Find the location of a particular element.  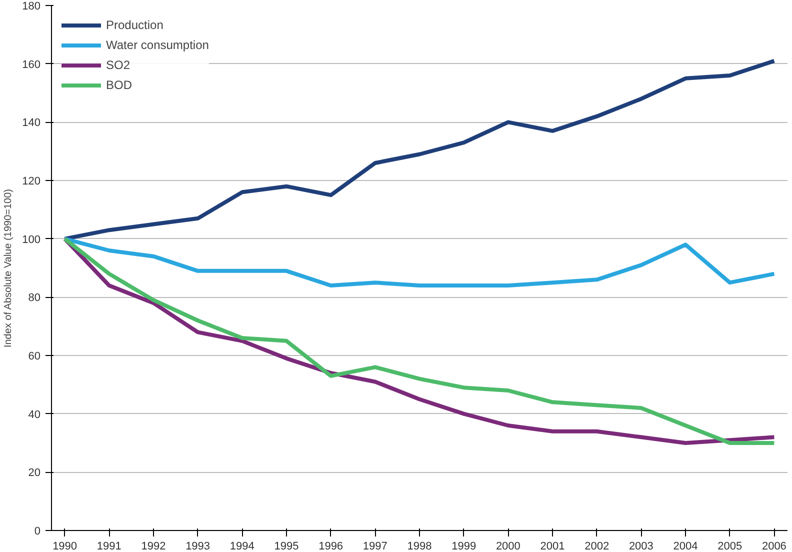

x-tick-label: 1993 is located at coordinates (198, 546).